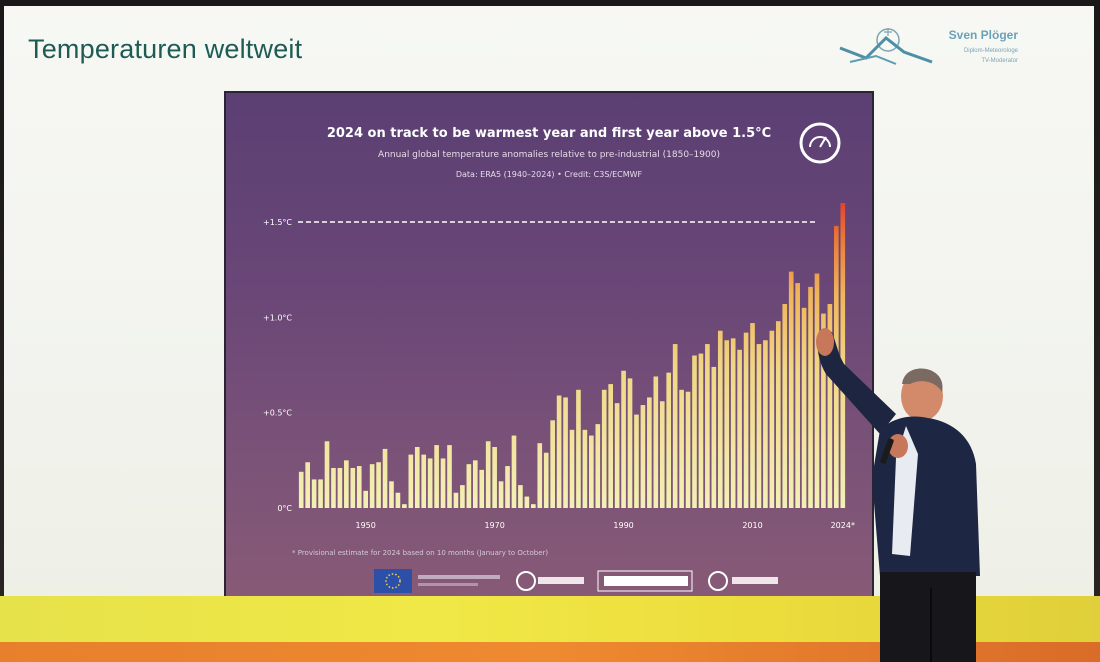 This screenshot has height=662, width=1100. What do you see at coordinates (765, 424) in the screenshot?
I see `bar-2012` at bounding box center [765, 424].